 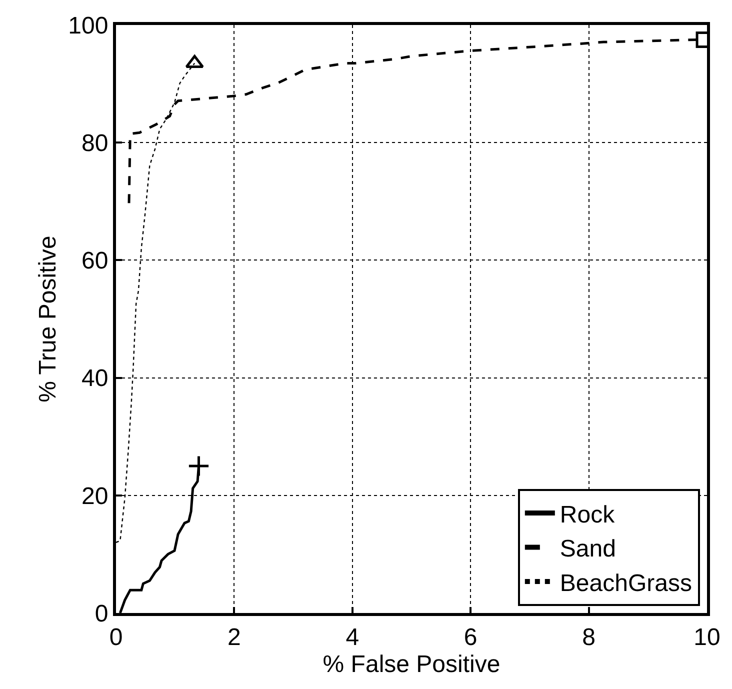 What do you see at coordinates (94, 496) in the screenshot?
I see `y-tick-label: 20` at bounding box center [94, 496].